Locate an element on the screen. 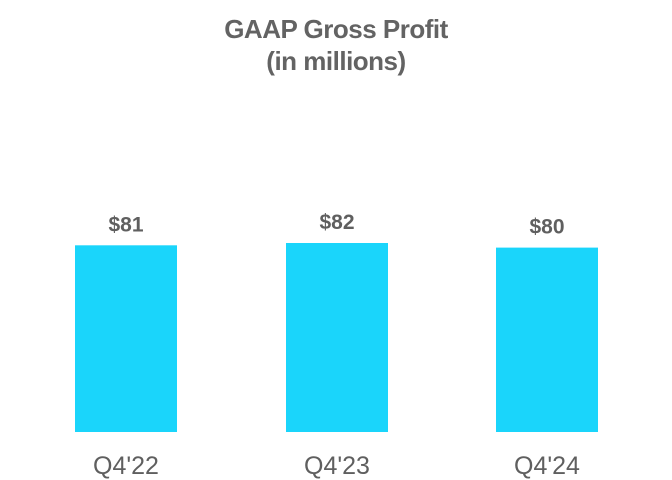 The image size is (672, 480). x-tick-label-0: Q4'22 is located at coordinates (126, 466).